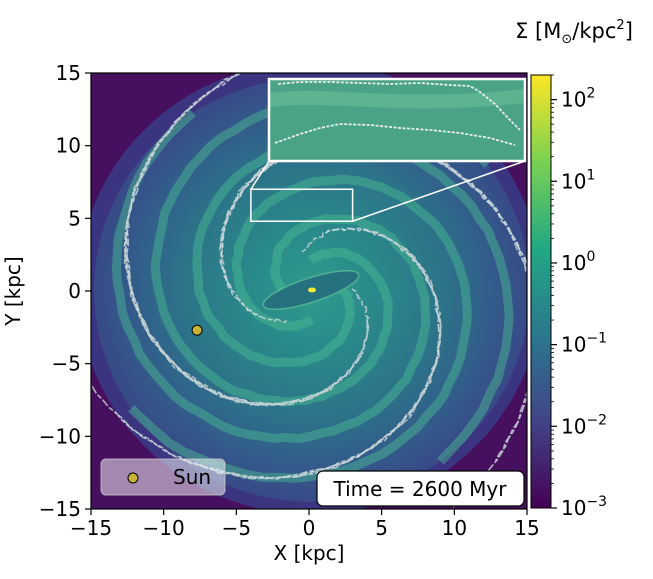 This screenshot has width=653, height=579. Describe the element at coordinates (309, 528) in the screenshot. I see `x-tick-label: 0` at that location.